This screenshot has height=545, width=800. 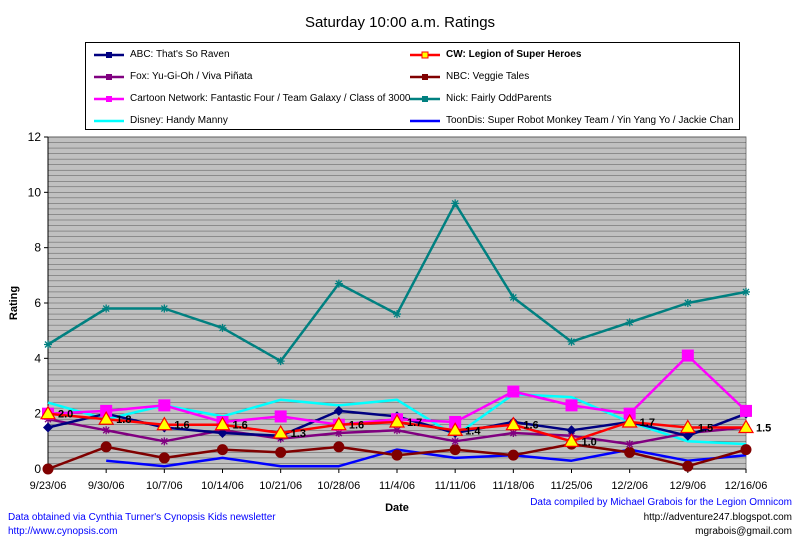 What do you see at coordinates (14, 303) in the screenshot?
I see `y-axis-label: Rating` at bounding box center [14, 303].